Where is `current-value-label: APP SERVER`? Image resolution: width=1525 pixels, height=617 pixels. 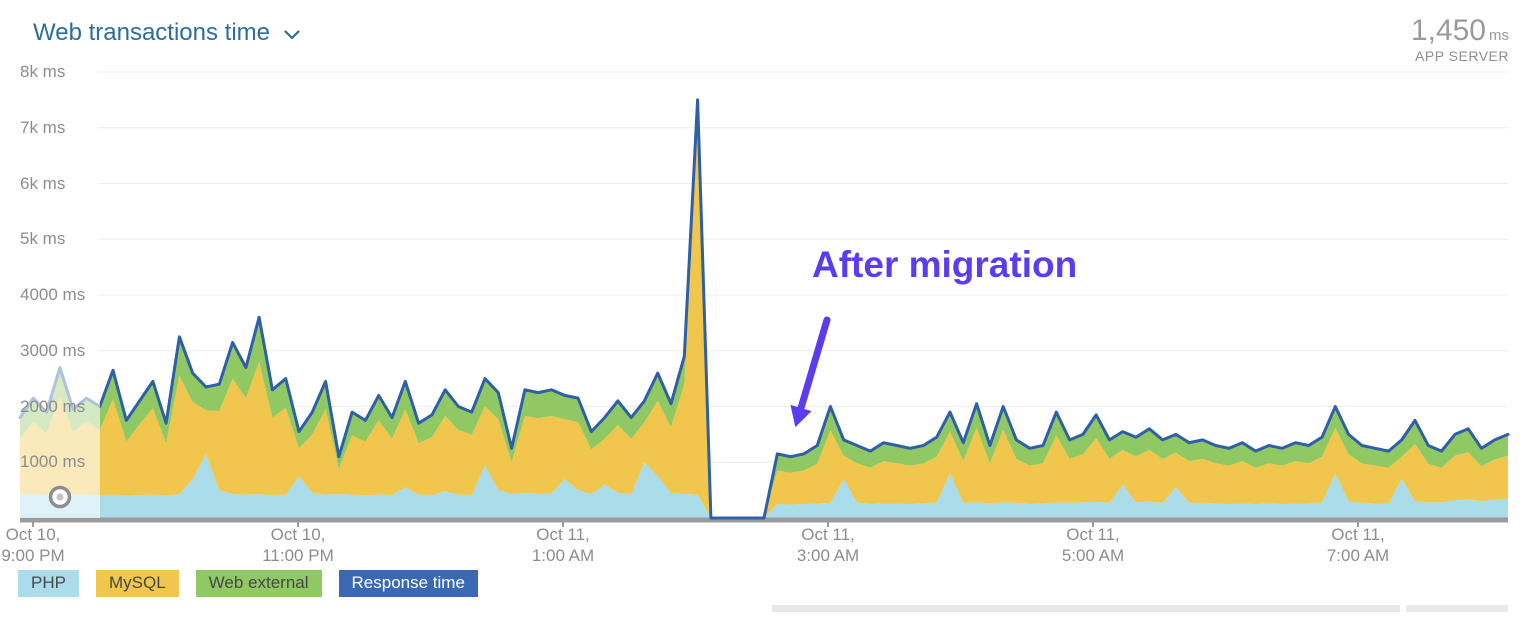 current-value-label: APP SERVER is located at coordinates (1462, 56).